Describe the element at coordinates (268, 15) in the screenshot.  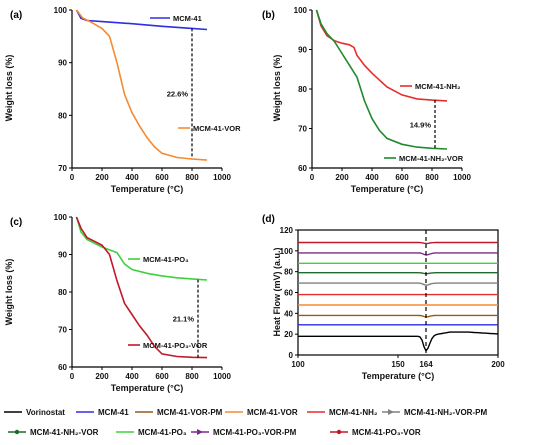
I see `panel-label: (b)` at that location.